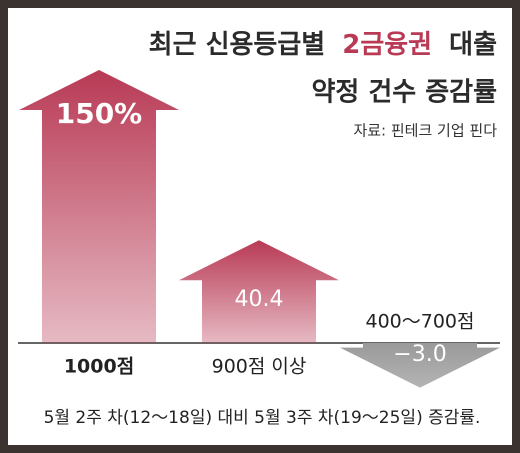 The width and height of the screenshot is (520, 453). Describe the element at coordinates (262, 418) in the screenshot. I see `note: 5월 2주 차(12～18일) 대비 5월 3주 차(19～25일) 증감률.` at that location.